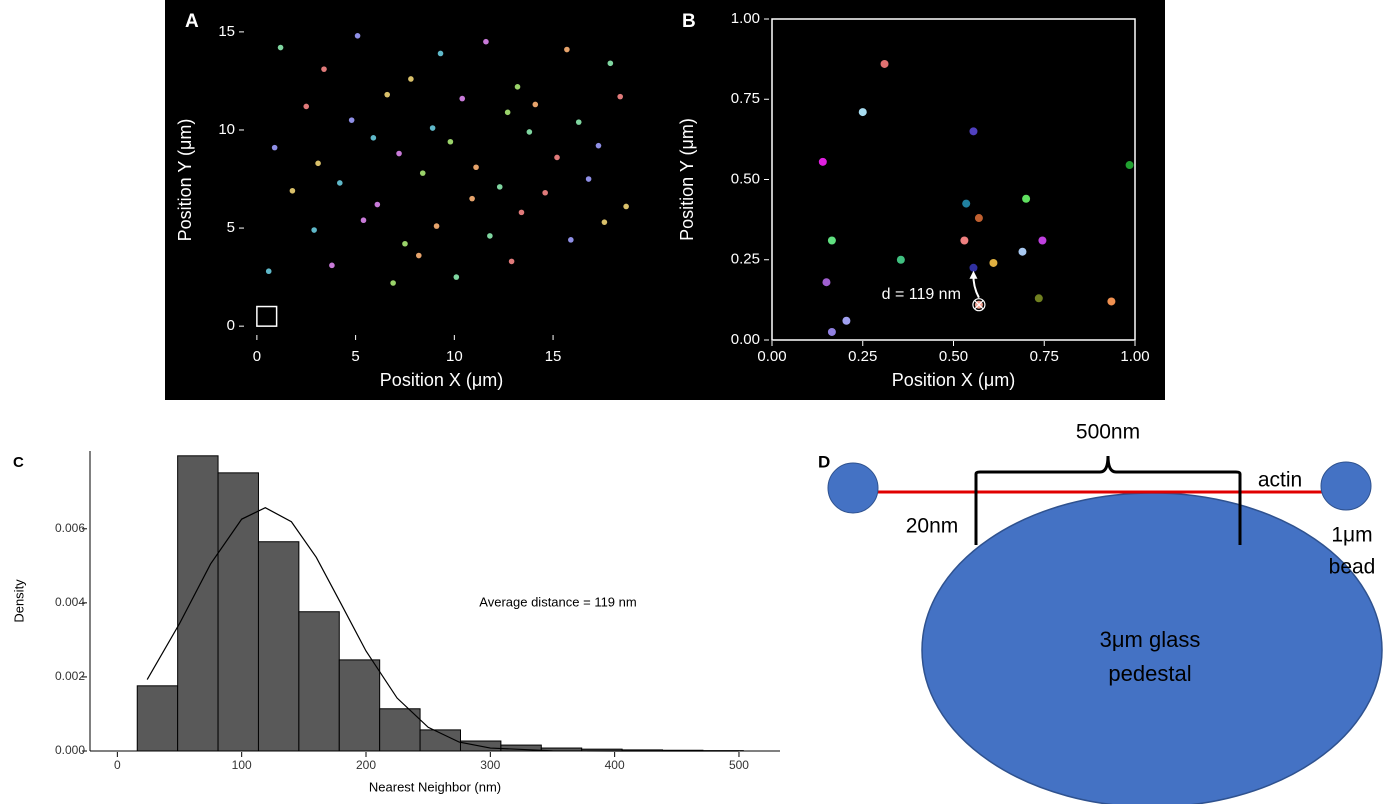 The height and width of the screenshot is (804, 1390). I want to click on panel-label: D, so click(824, 461).